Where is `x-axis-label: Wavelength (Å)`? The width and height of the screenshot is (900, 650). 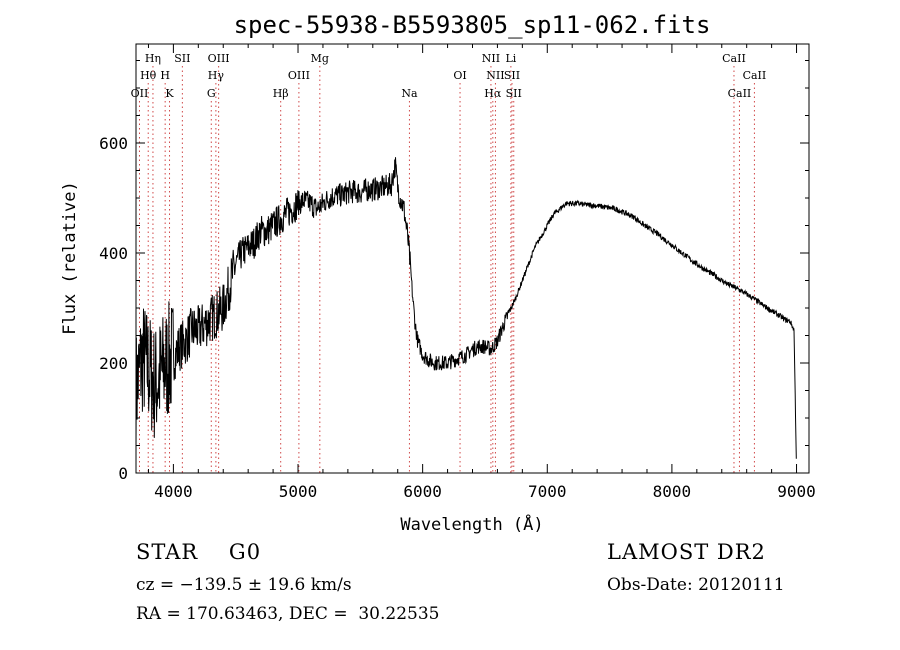 x-axis-label: Wavelength (Å) is located at coordinates (471, 524).